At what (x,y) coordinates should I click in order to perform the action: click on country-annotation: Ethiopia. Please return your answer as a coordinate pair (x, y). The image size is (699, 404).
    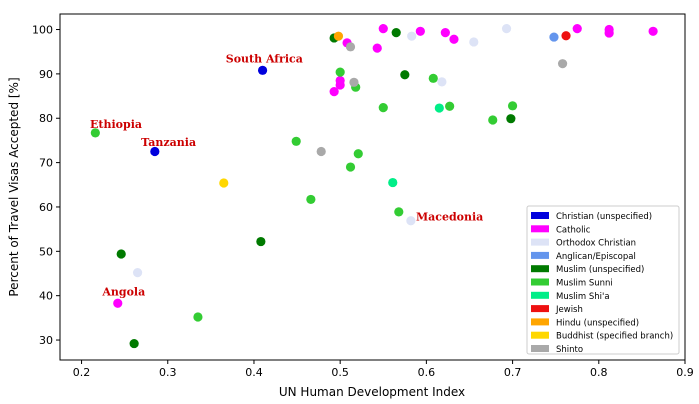
    Looking at the image, I should click on (116, 124).